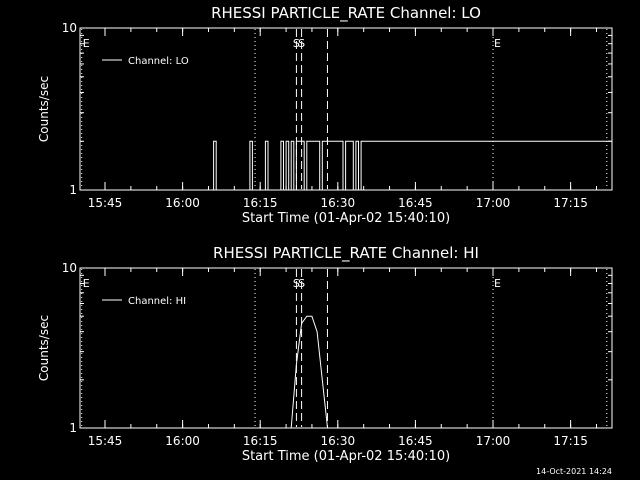 Image resolution: width=640 pixels, height=480 pixels. I want to click on legend-label: Channel: HI, so click(157, 301).